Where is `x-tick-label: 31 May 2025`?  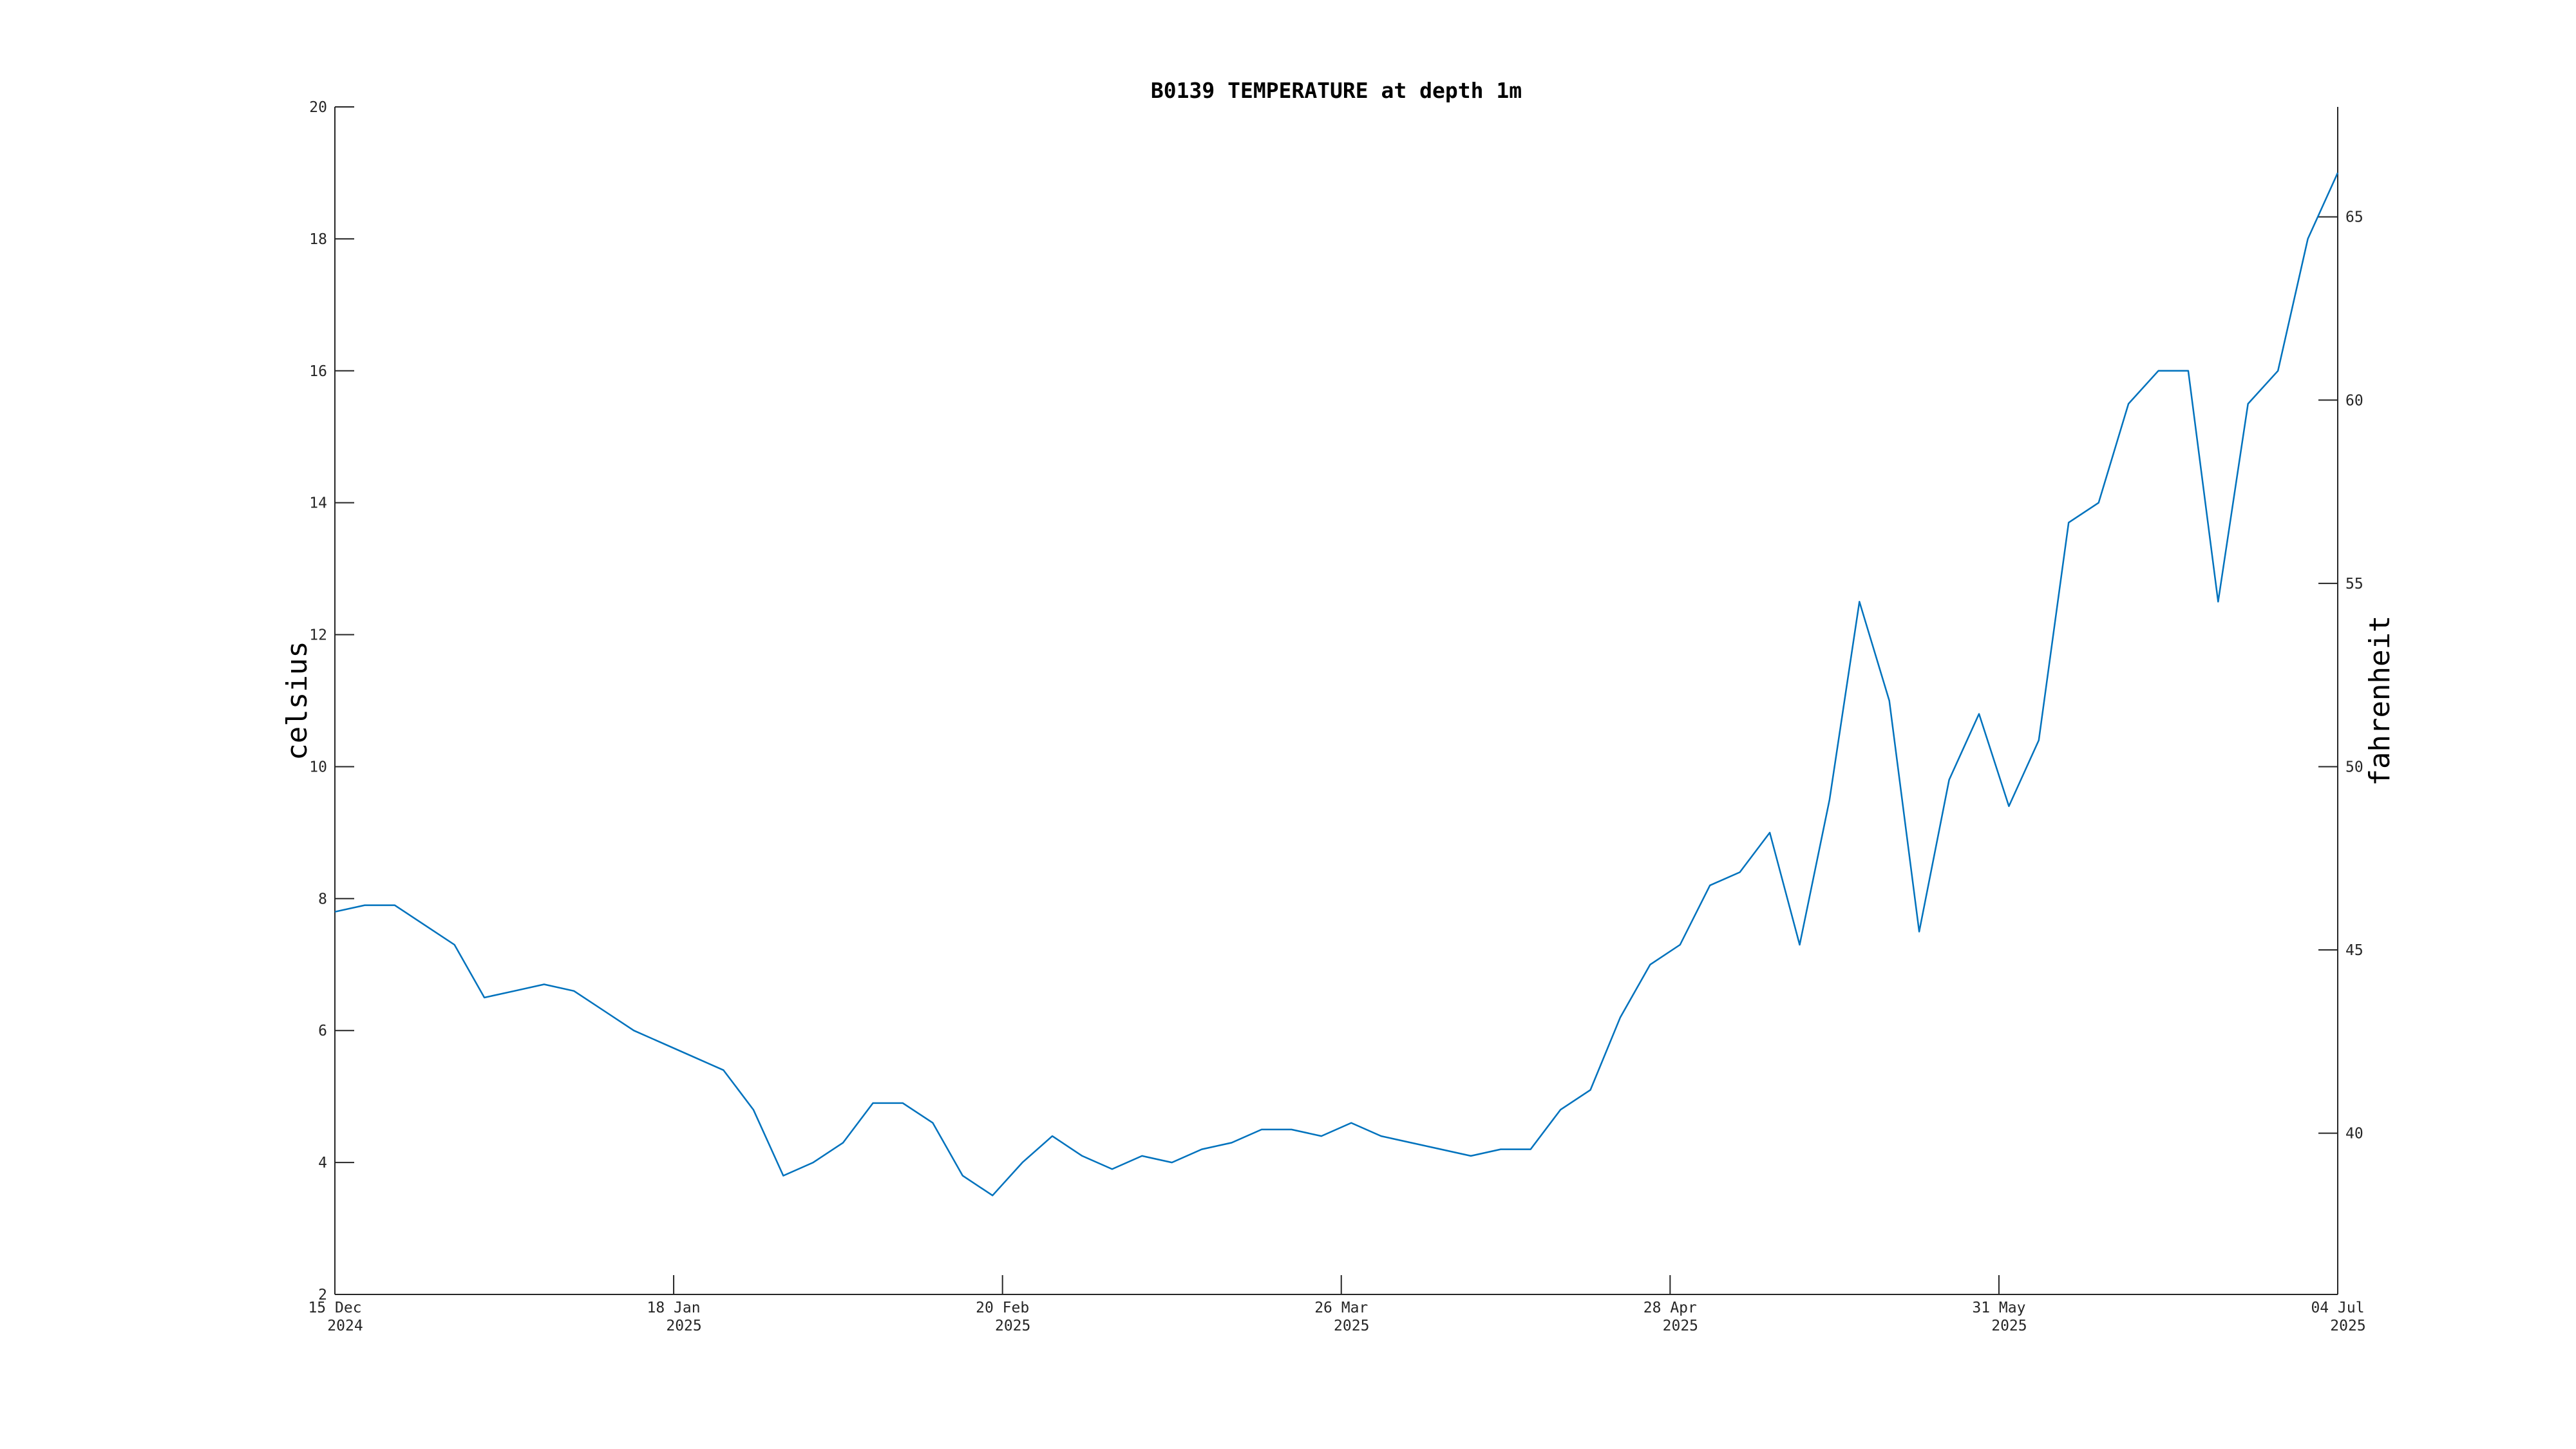 x-tick-label: 31 May 2025 is located at coordinates (1999, 1317).